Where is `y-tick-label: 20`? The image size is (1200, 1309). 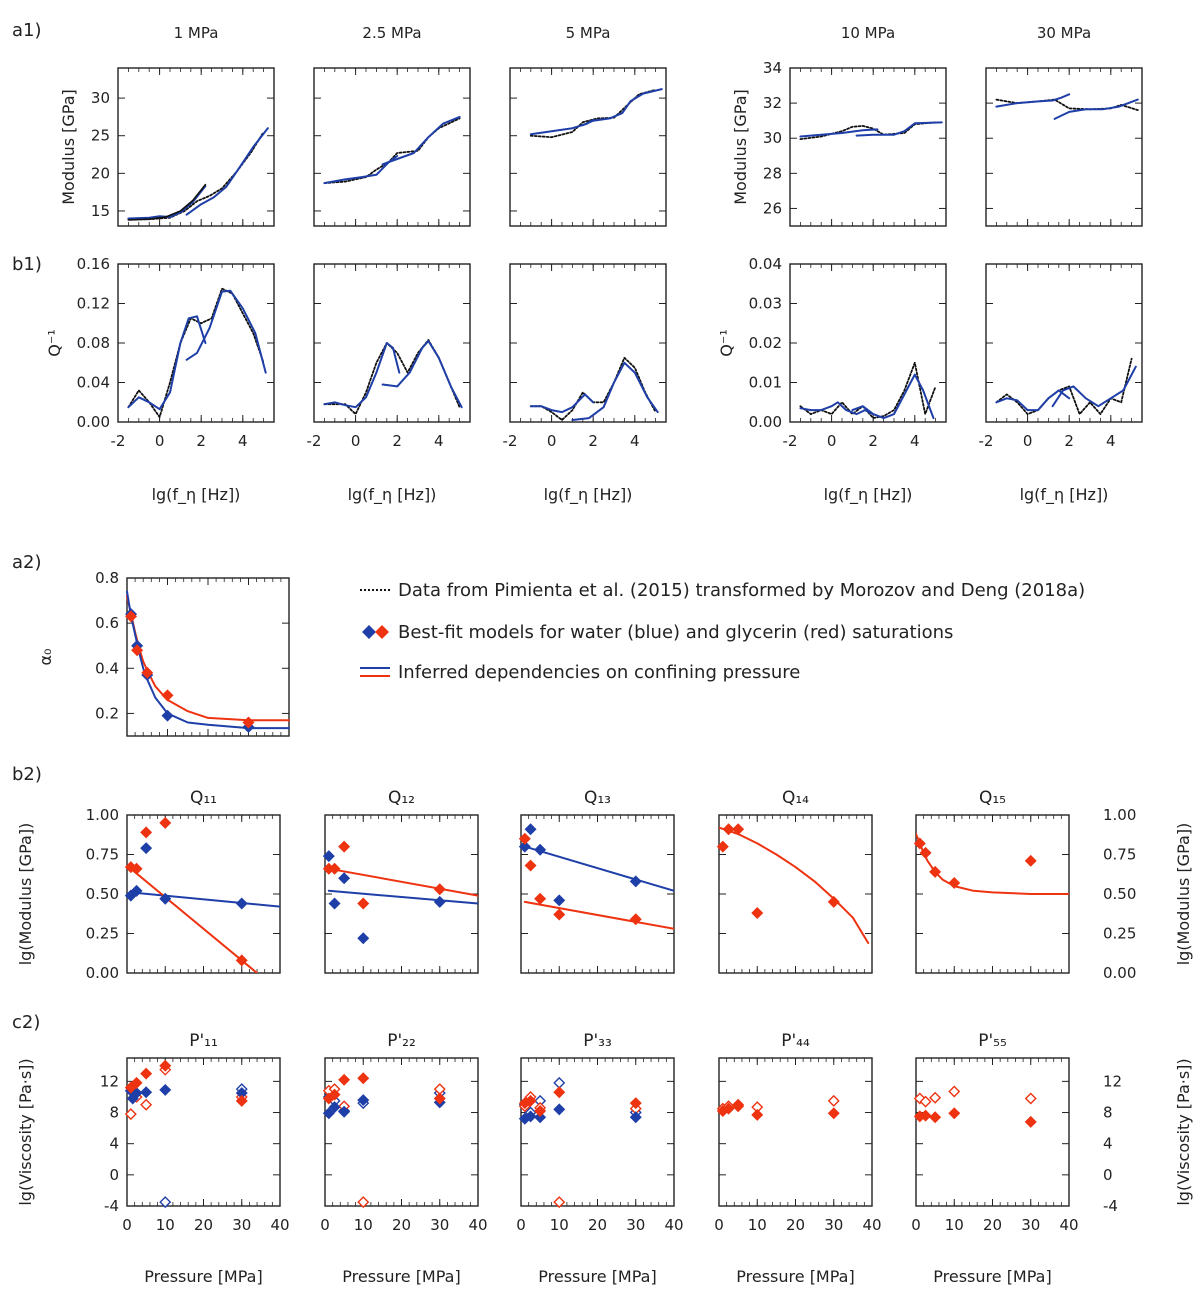 y-tick-label: 20 is located at coordinates (100, 173).